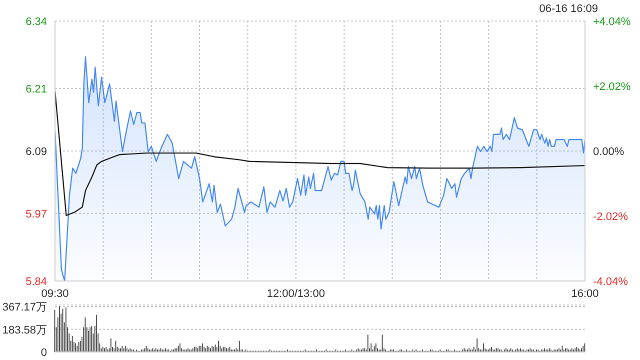  What do you see at coordinates (43, 353) in the screenshot?
I see `y-tick-label: 0` at bounding box center [43, 353].